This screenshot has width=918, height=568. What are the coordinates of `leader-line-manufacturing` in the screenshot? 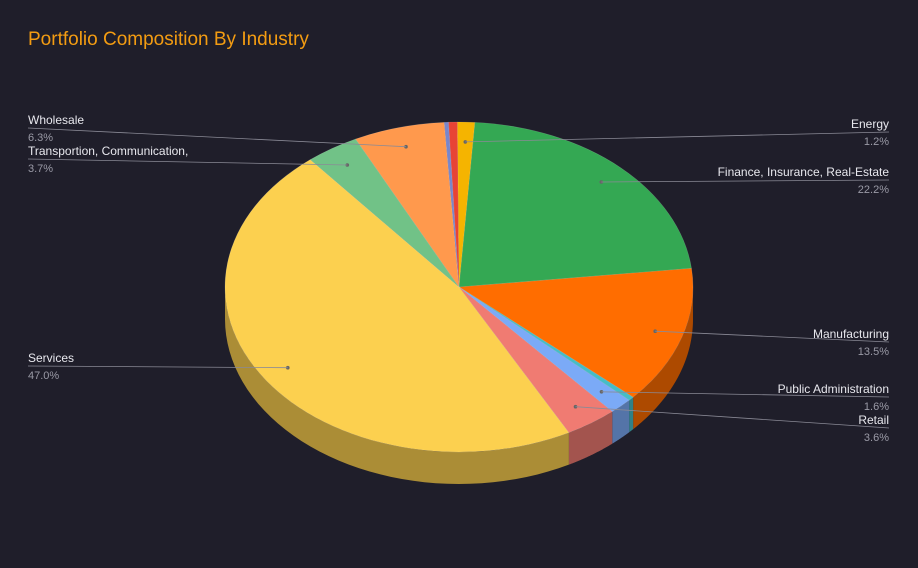 It's located at (772, 336).